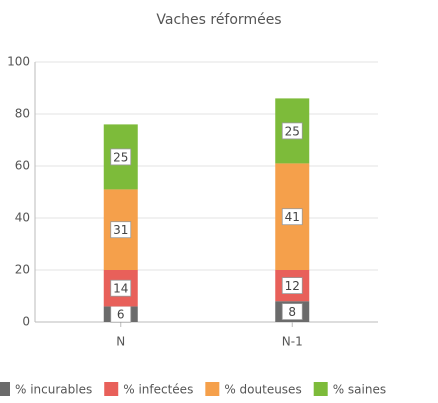  What do you see at coordinates (18, 62) in the screenshot?
I see `y-tick-label: 100` at bounding box center [18, 62].